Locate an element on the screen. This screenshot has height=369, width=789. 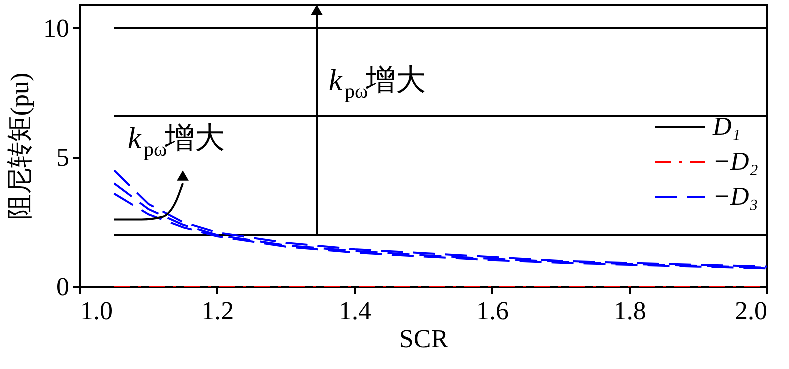
x-tick-label: 1.0 is located at coordinates (96, 311).